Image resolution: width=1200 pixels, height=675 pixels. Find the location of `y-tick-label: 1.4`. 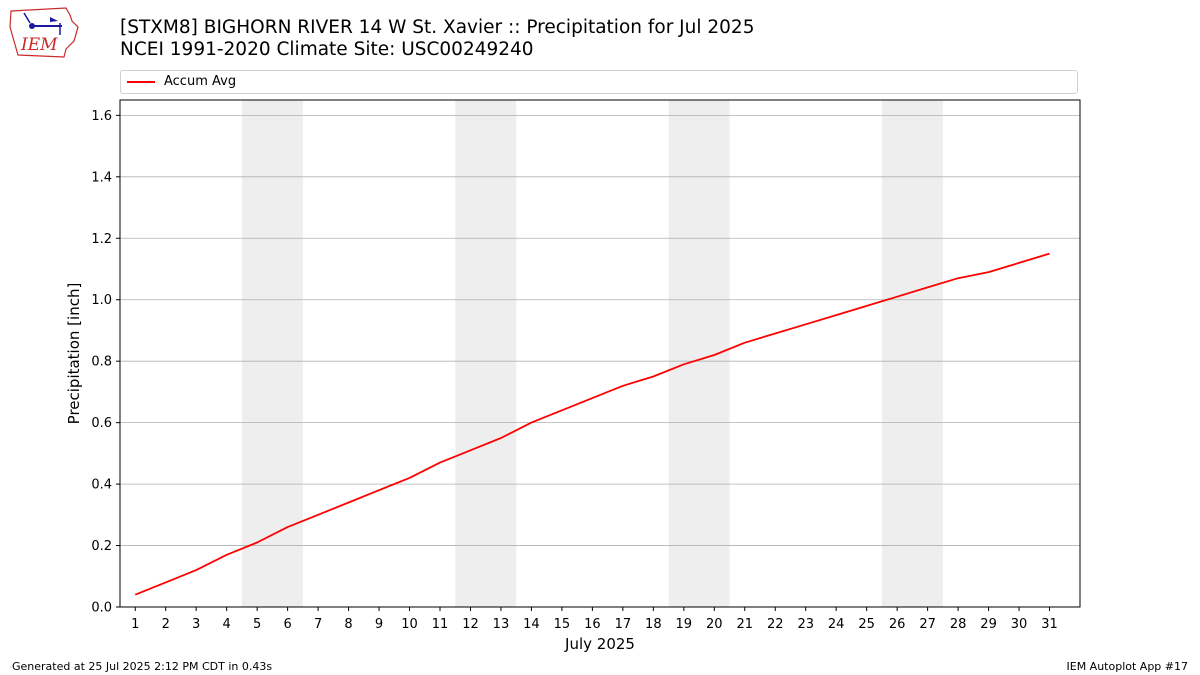

y-tick-label: 1.4 is located at coordinates (101, 177).